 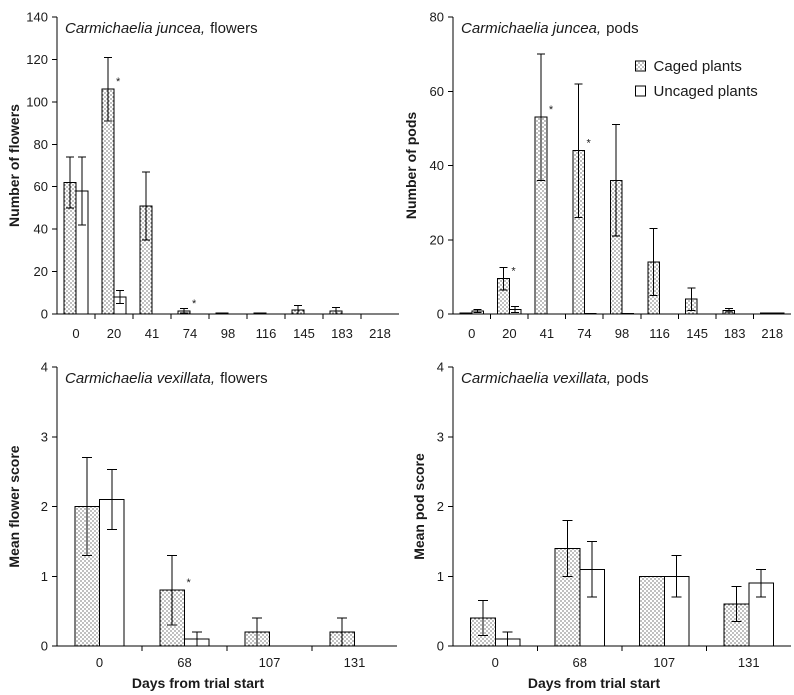 I want to click on y-axis-label: Mean pod score, so click(x=419, y=506).